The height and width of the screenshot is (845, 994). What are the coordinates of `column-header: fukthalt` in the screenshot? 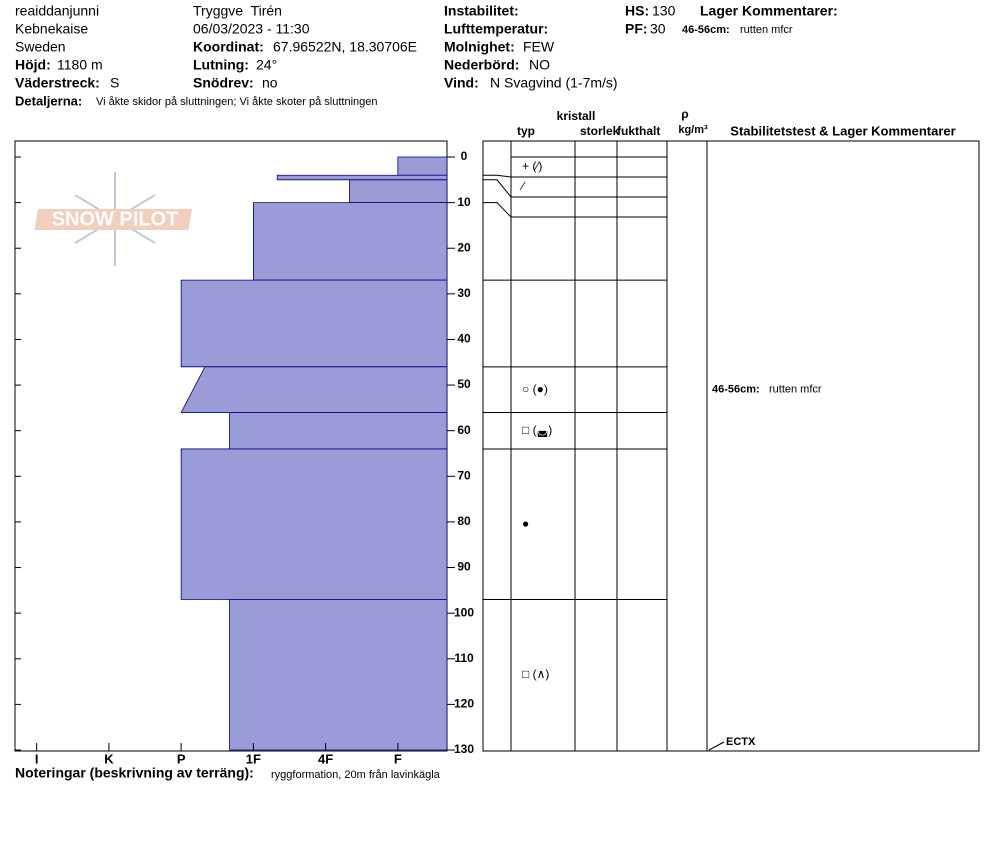 It's located at (638, 131).